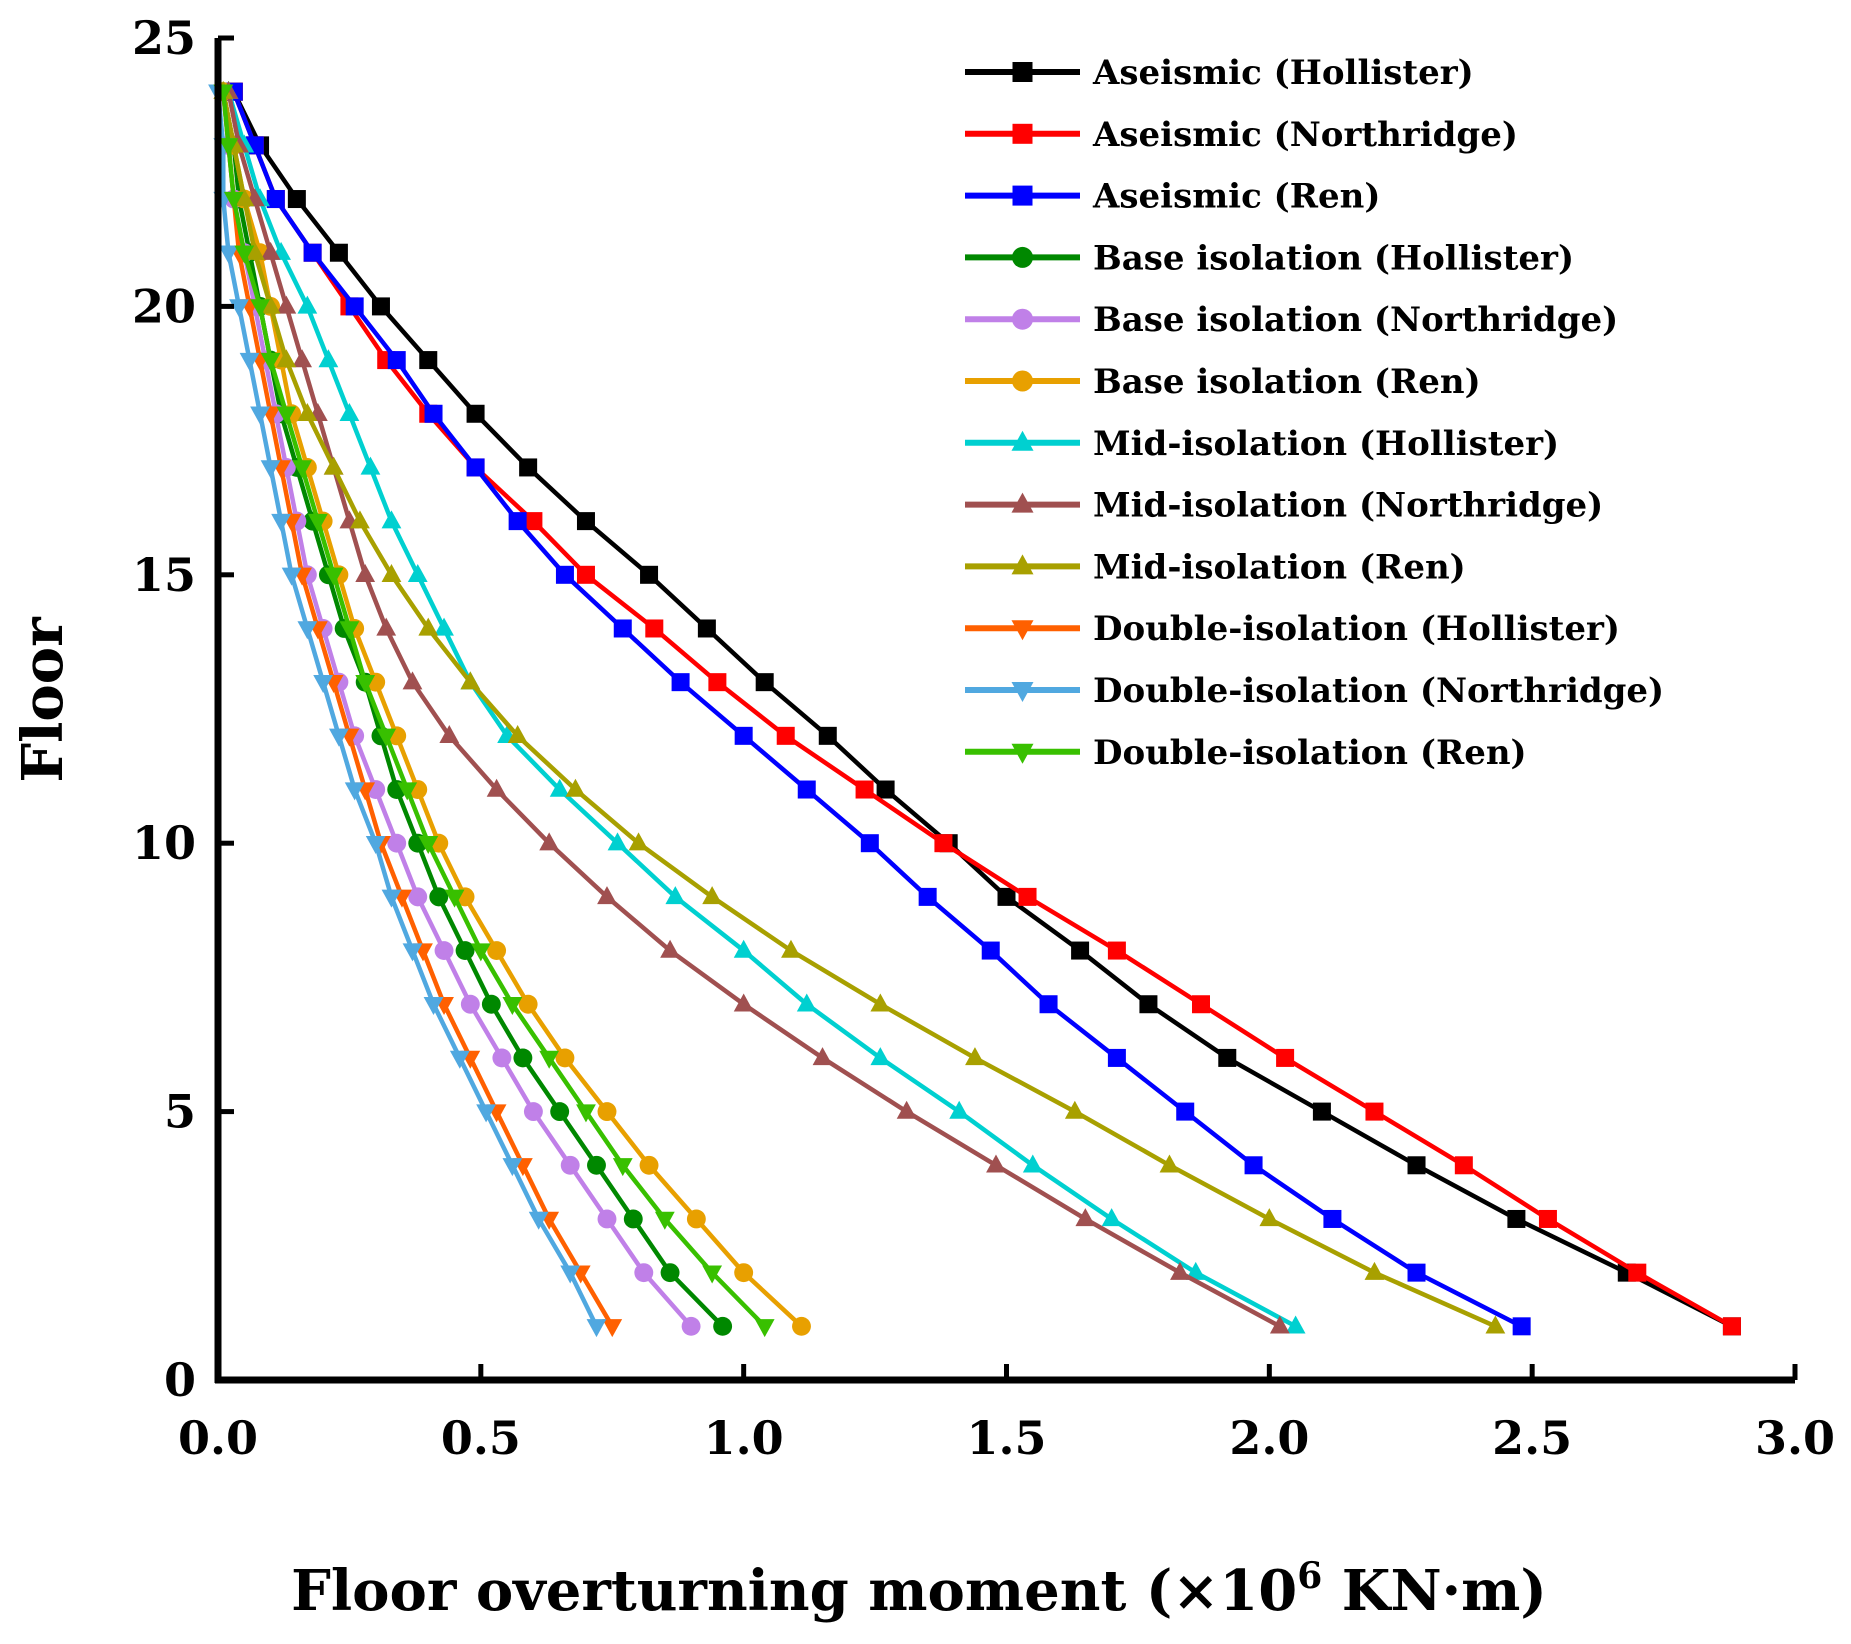  I want to click on x-tick-label: 0.5, so click(481, 1438).